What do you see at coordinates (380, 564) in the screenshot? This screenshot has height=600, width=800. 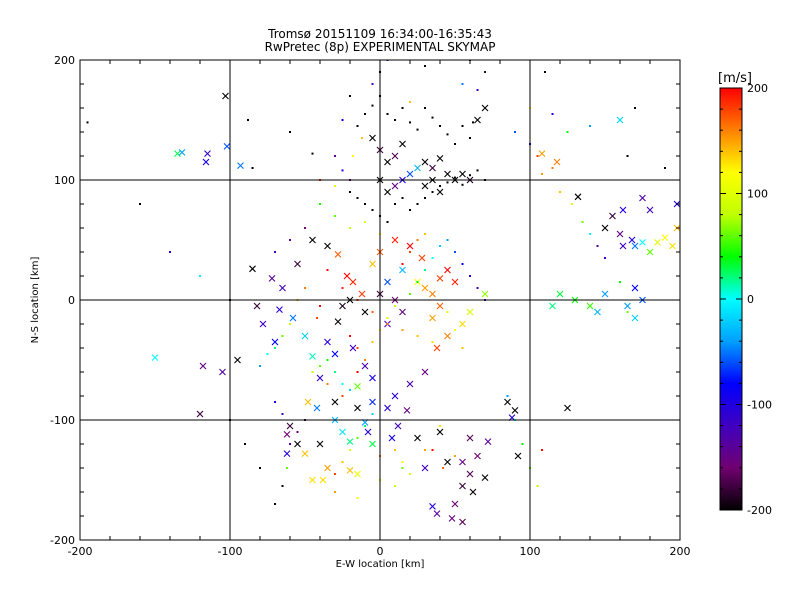 I see `x-axis-label: E-W location [km]` at bounding box center [380, 564].